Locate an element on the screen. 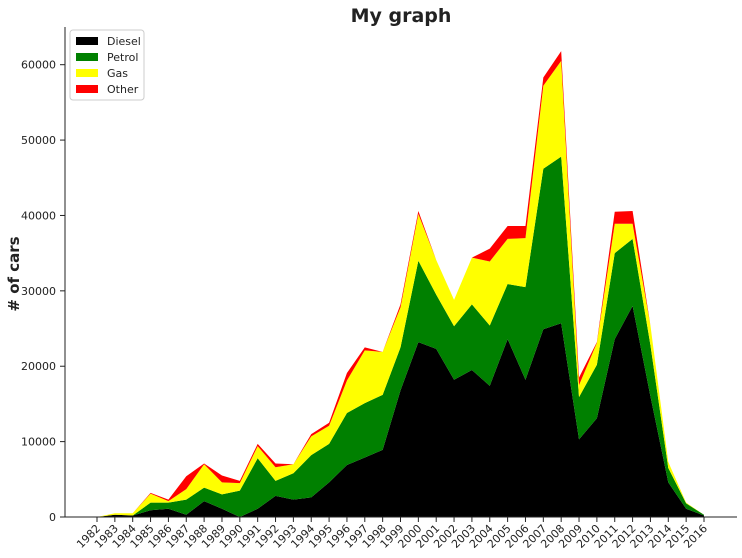 This screenshot has height=558, width=742. y-tick-label: 40000 is located at coordinates (38, 215).